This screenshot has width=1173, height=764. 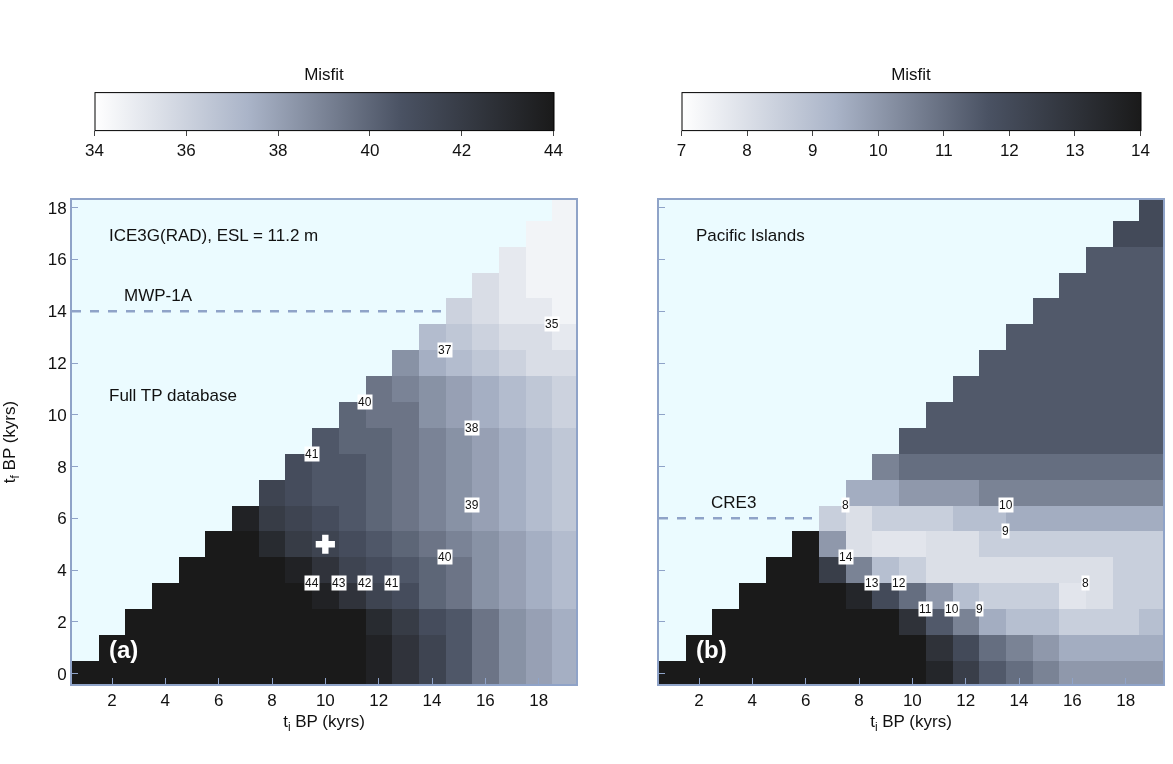 I want to click on annotation: 13, so click(x=872, y=583).